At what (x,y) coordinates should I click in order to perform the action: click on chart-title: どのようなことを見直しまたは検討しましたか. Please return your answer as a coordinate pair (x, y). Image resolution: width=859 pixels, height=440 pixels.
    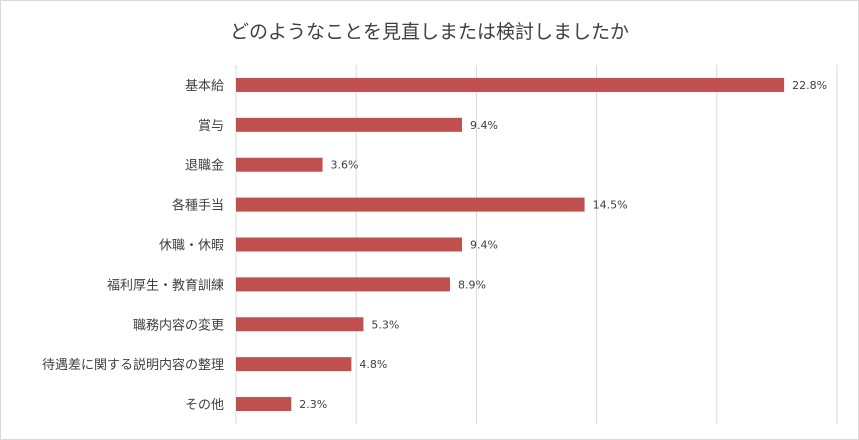
    Looking at the image, I should click on (429, 32).